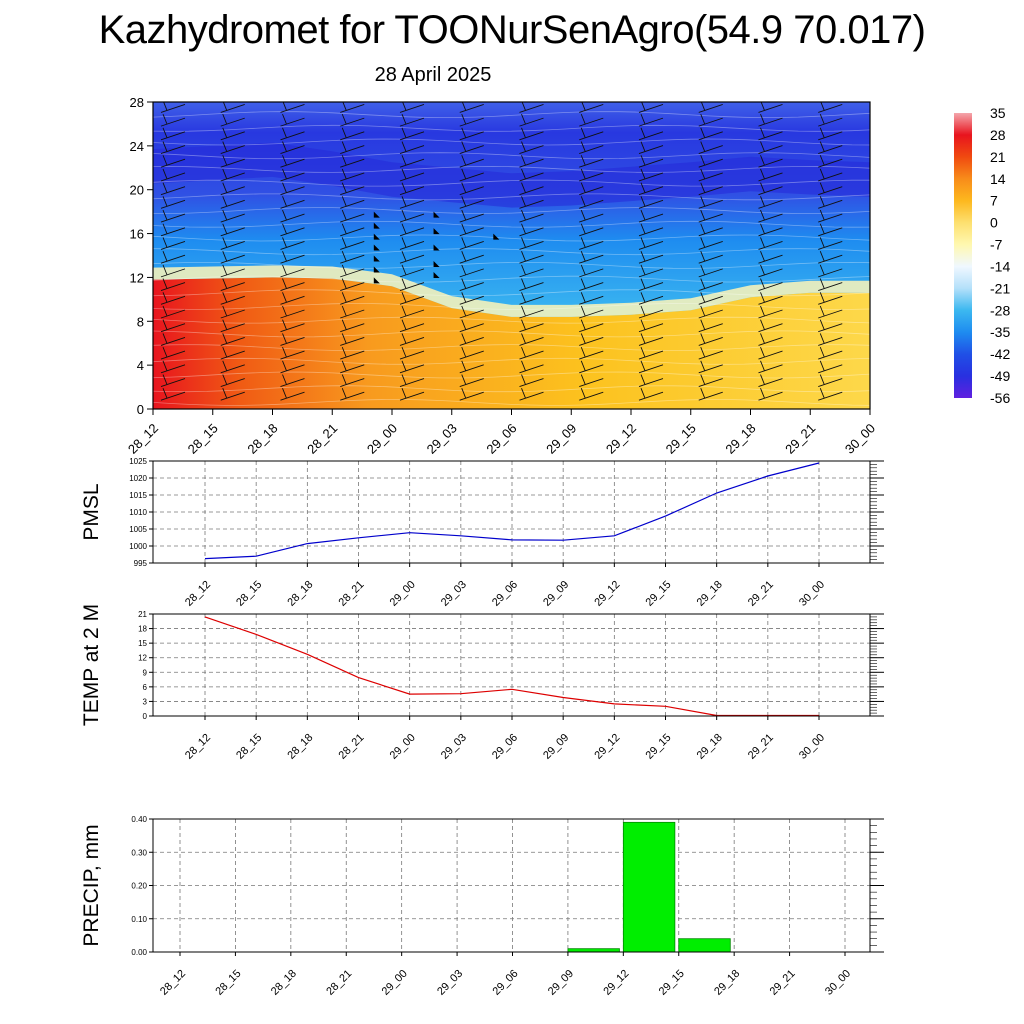  I want to click on colorbar-label: -35, so click(1000, 332).